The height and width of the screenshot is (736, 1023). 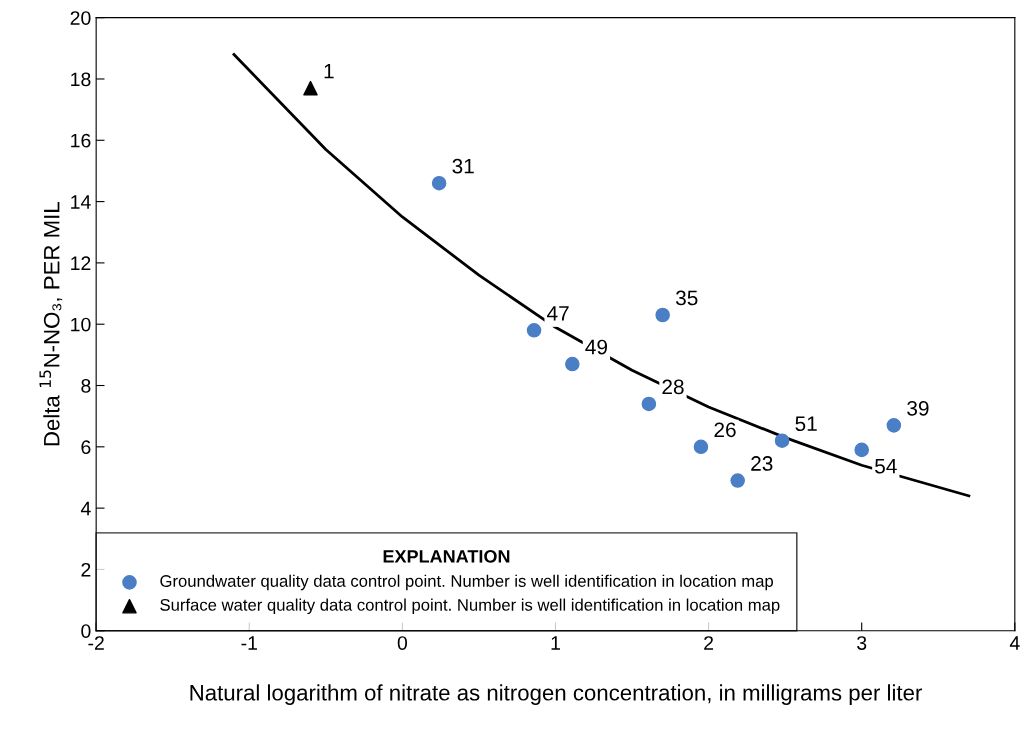 I want to click on annotation: 39, so click(x=918, y=408).